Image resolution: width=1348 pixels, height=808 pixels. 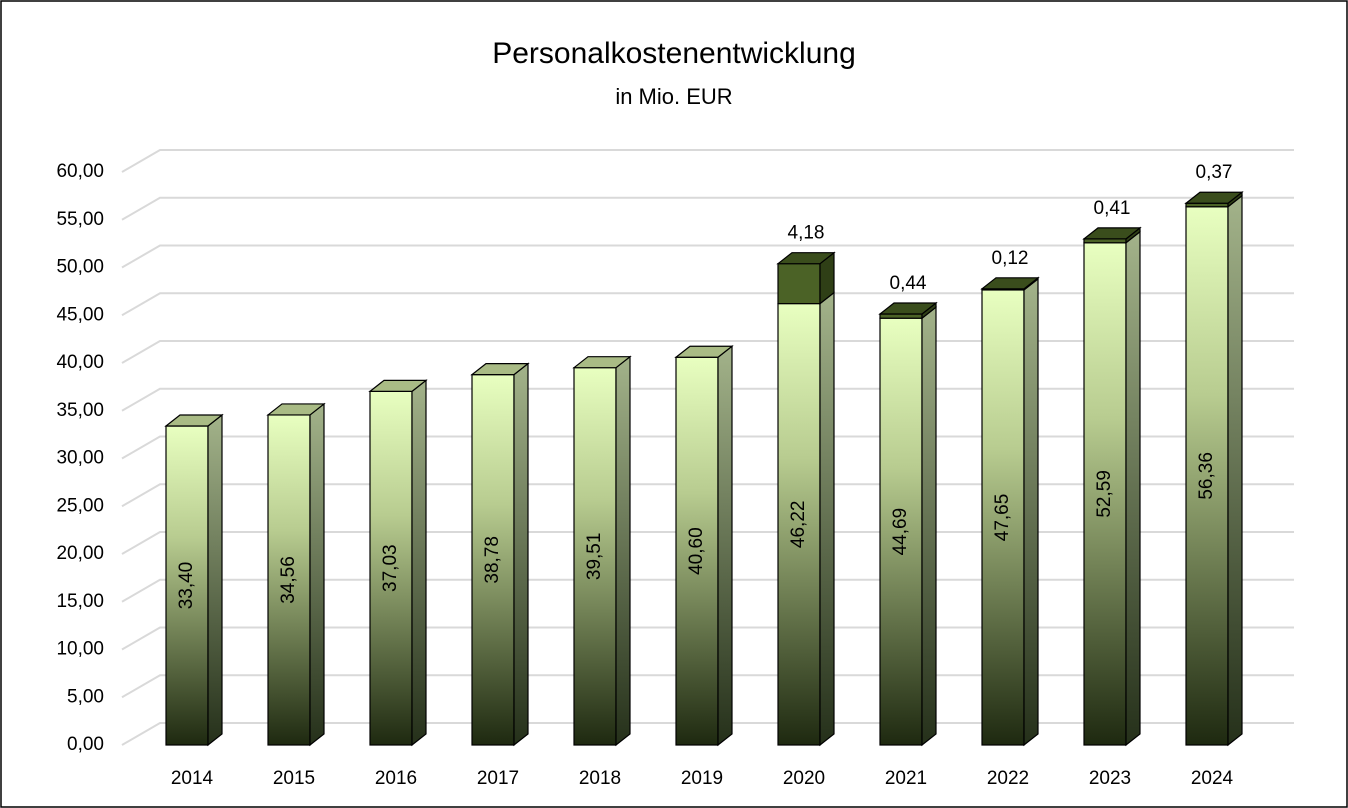 I want to click on y-tick-label: 60,00, so click(x=80, y=171).